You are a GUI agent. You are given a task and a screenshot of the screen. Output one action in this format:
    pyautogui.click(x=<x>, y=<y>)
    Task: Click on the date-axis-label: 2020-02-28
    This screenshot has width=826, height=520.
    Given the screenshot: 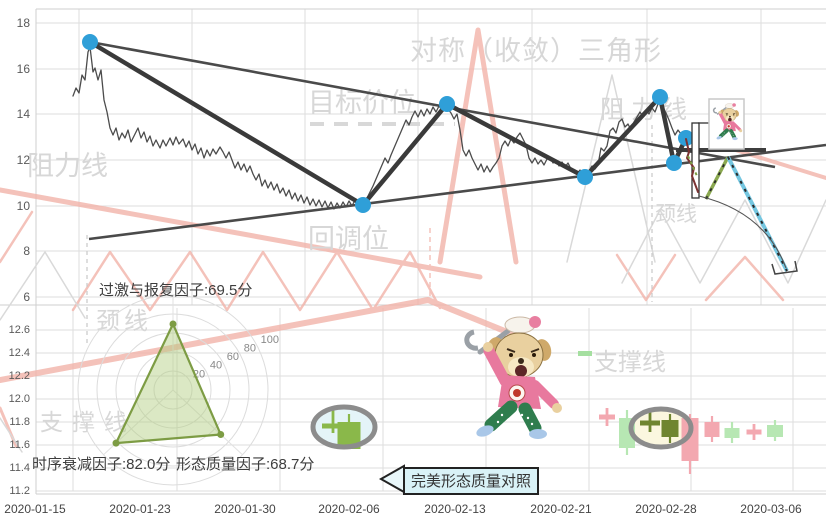 What is the action you would take?
    pyautogui.click(x=666, y=509)
    